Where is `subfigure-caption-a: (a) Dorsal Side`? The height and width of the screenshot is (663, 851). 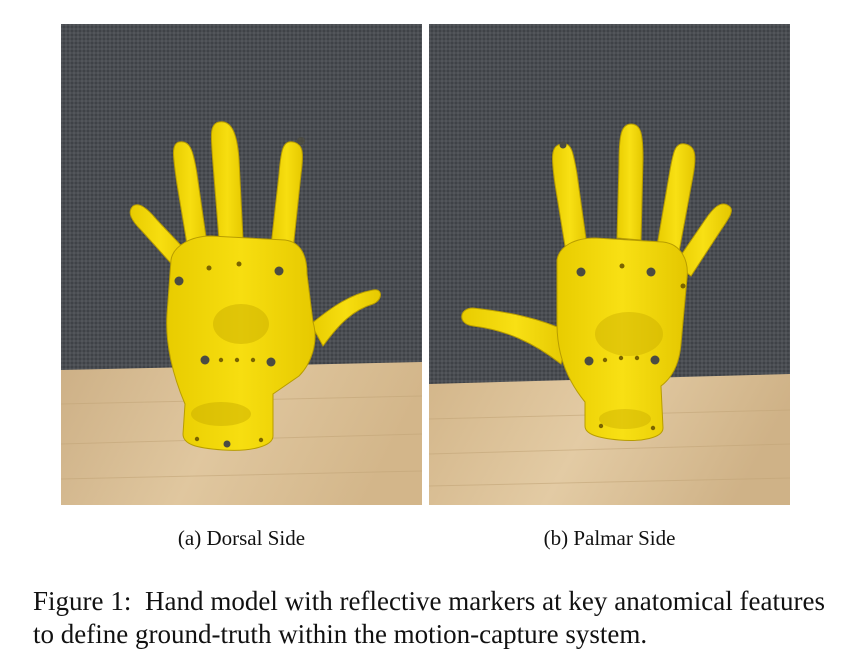 subfigure-caption-a: (a) Dorsal Side is located at coordinates (241, 538).